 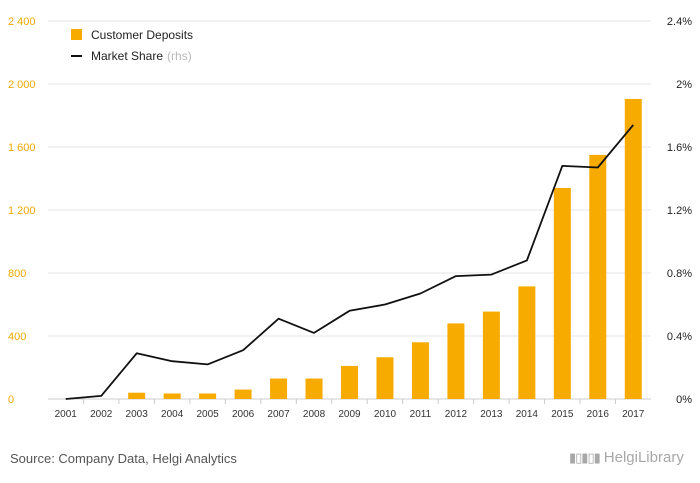 I want to click on y-right-tick-label: 1.6%, so click(x=679, y=148).